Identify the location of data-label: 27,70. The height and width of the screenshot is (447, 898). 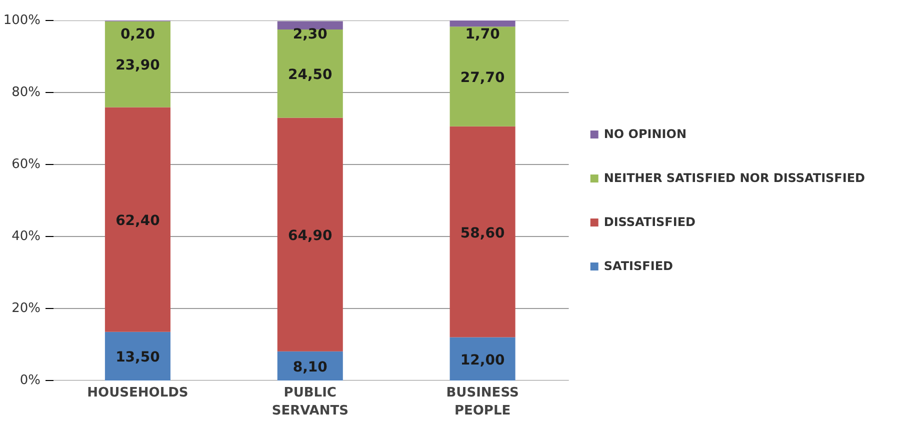
(482, 78).